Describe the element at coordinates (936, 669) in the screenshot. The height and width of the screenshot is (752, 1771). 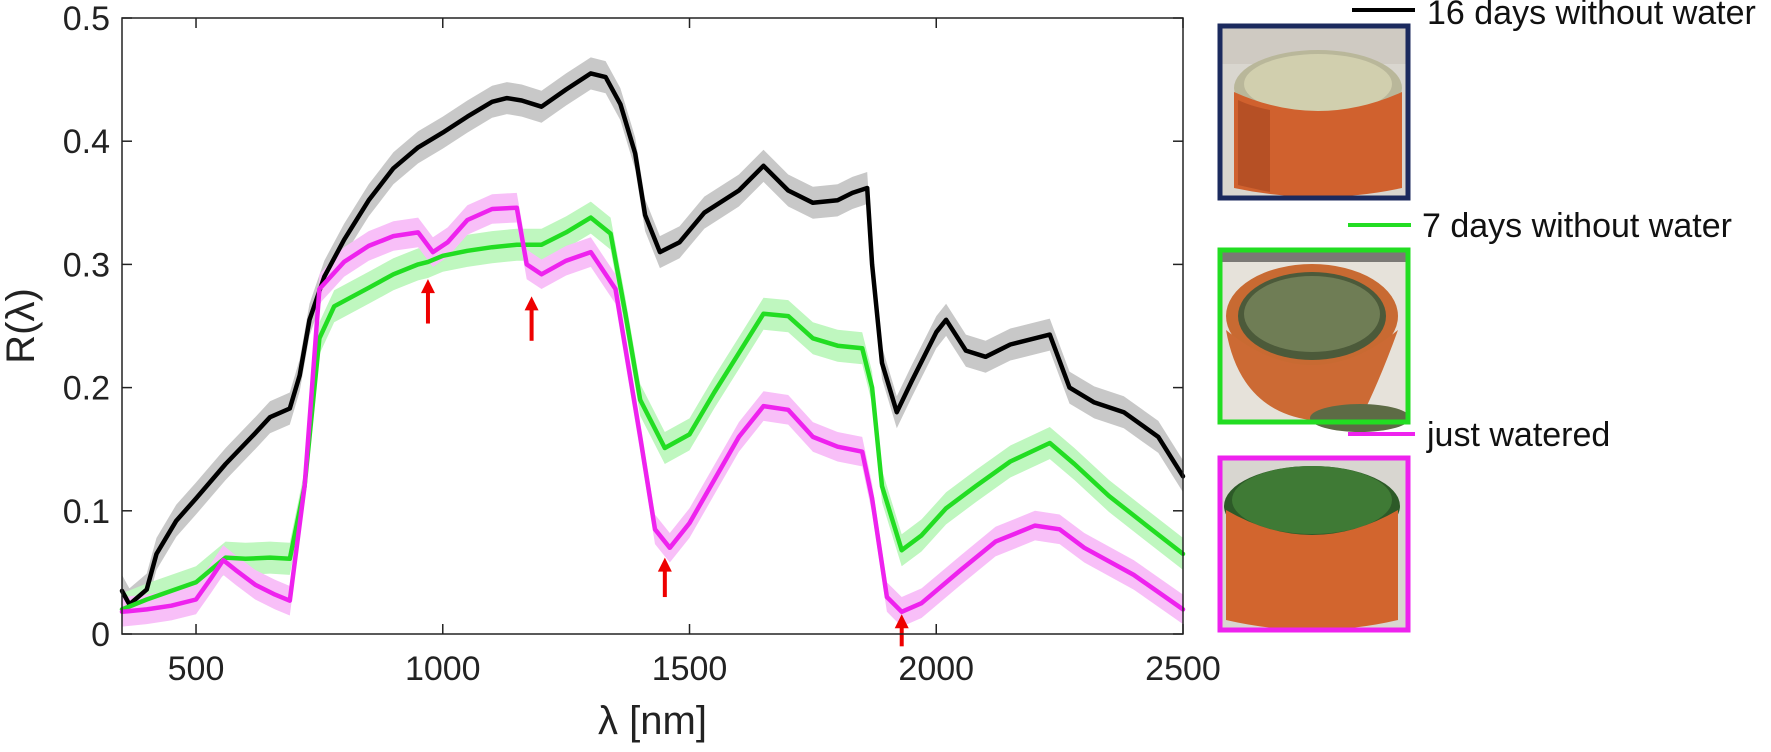
I see `x-tick-label: 2000` at that location.